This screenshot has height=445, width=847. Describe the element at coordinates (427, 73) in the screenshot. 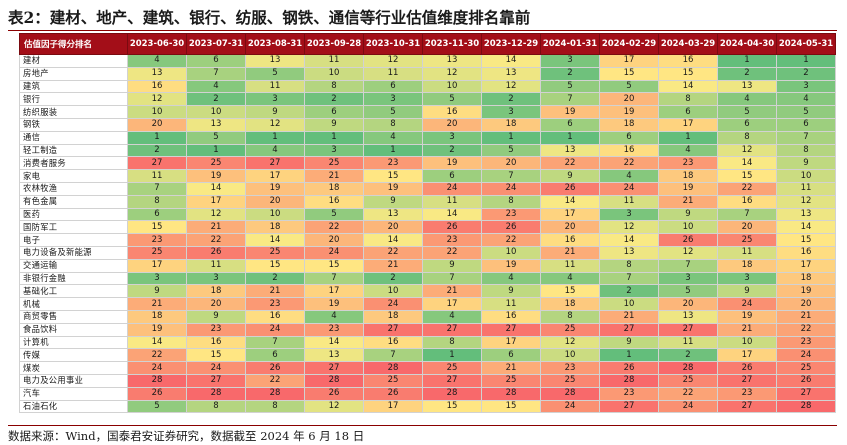

I see `table-row: 房地产 13 7 5 10 11 12 13 2 15 15 2 2` at that location.